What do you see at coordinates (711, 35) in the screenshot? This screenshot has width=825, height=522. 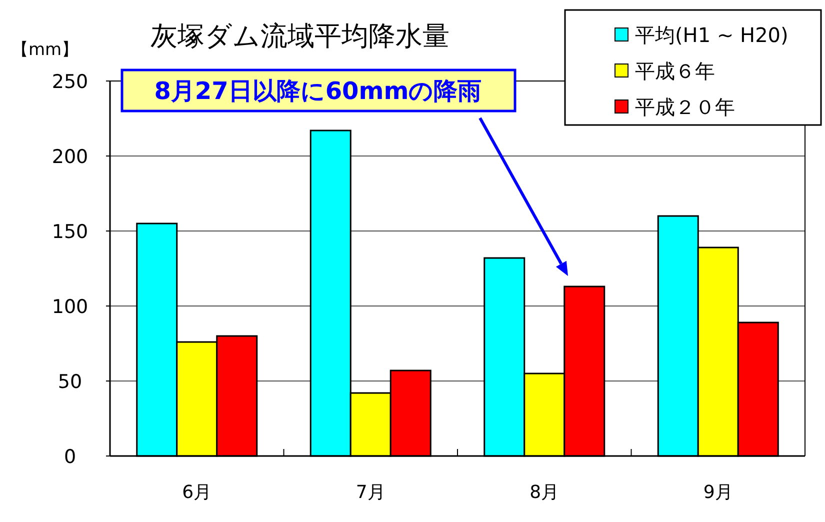 I see `legend-label: 平均(H1 ~ H20)` at bounding box center [711, 35].